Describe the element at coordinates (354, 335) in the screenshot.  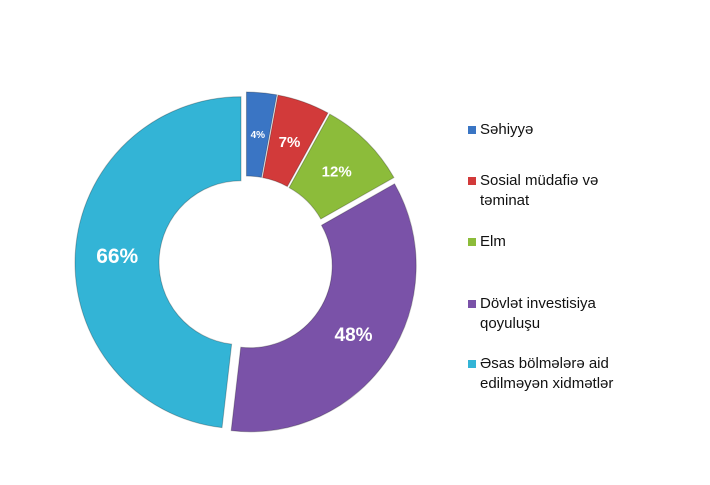
I see `data-label: 48%` at that location.